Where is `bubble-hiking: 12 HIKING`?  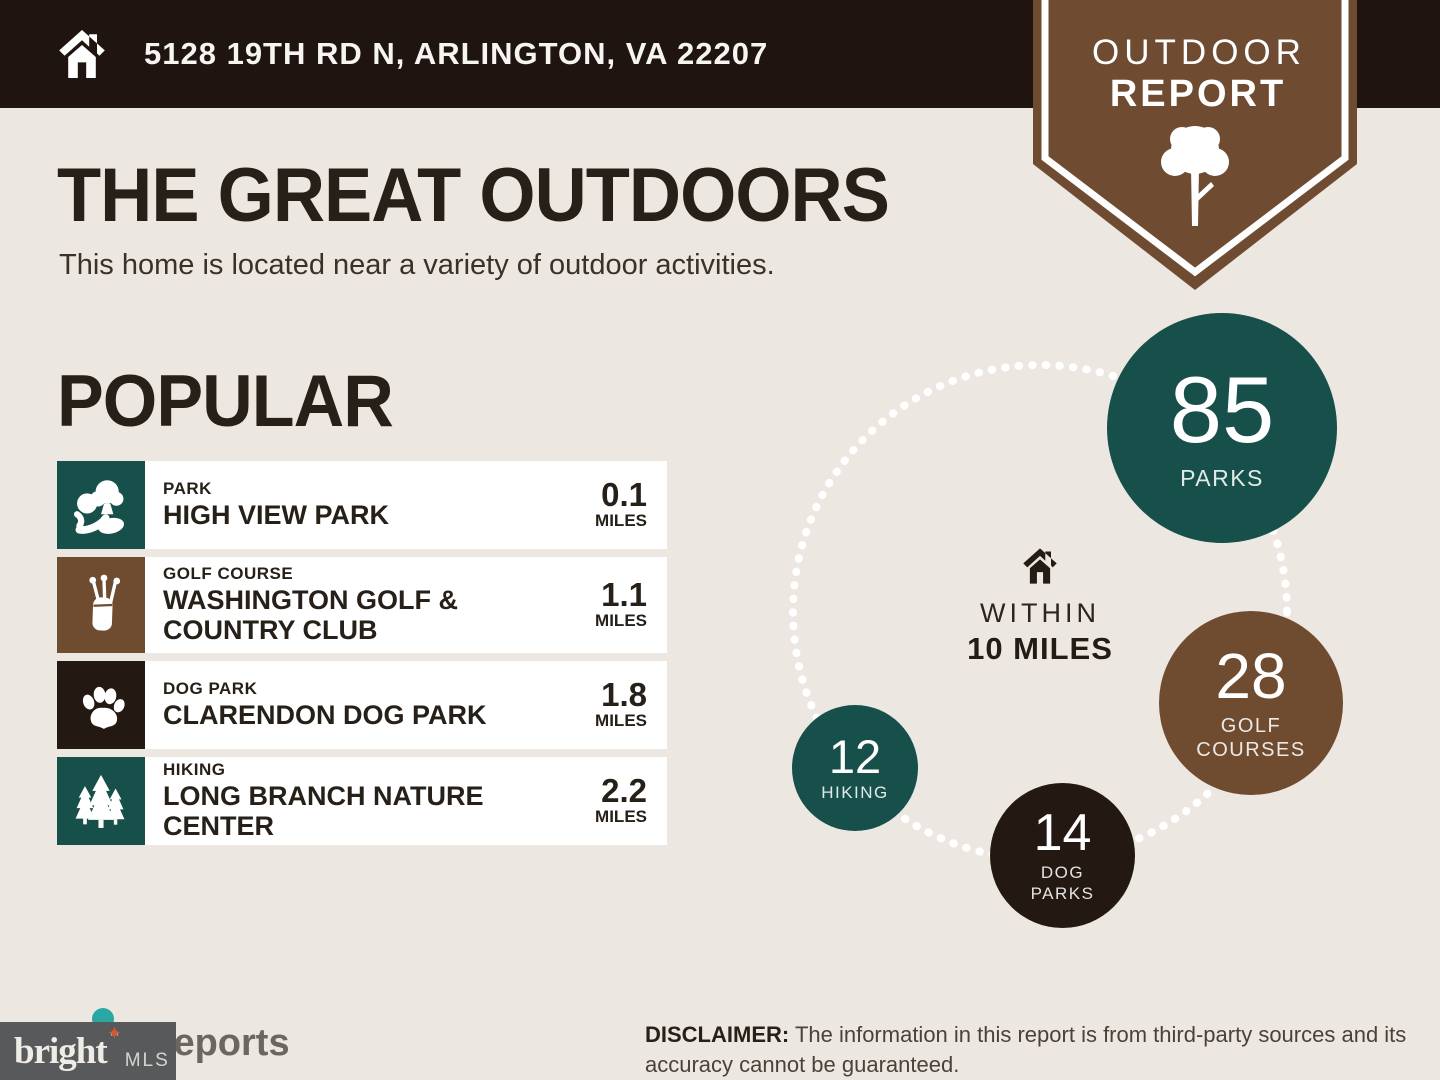 bubble-hiking: 12 HIKING is located at coordinates (855, 768).